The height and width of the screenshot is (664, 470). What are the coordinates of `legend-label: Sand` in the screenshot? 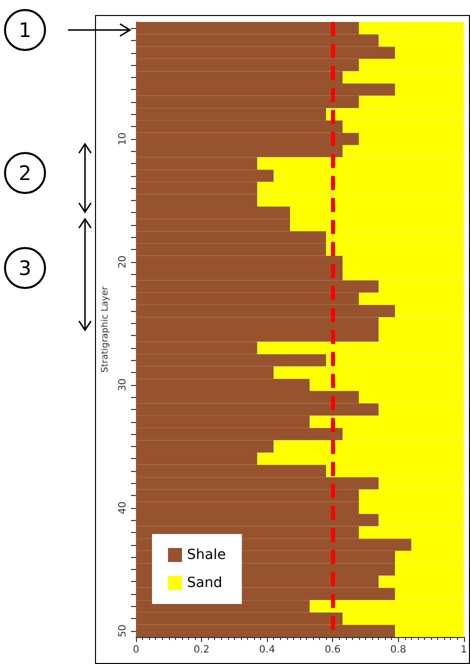 It's located at (204, 583).